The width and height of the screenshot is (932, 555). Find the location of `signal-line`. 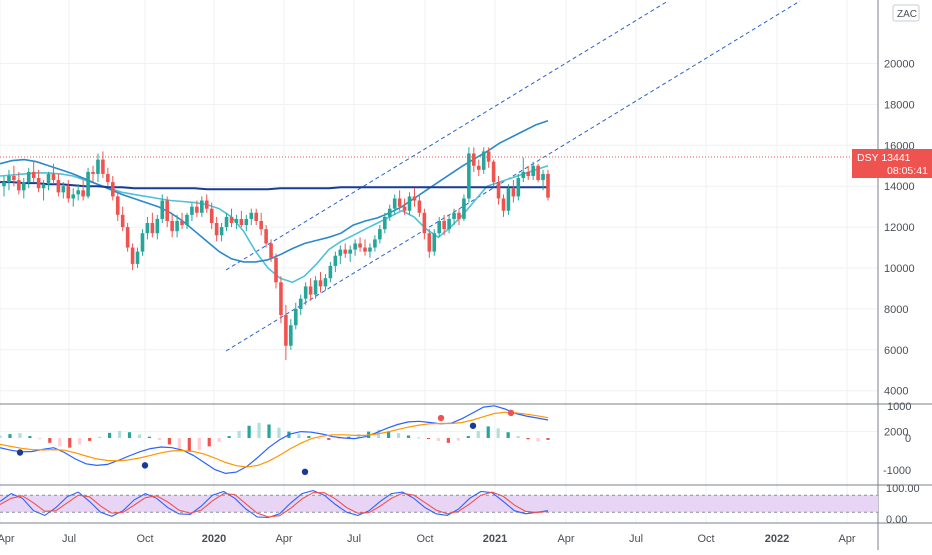

signal-line is located at coordinates (274, 439).